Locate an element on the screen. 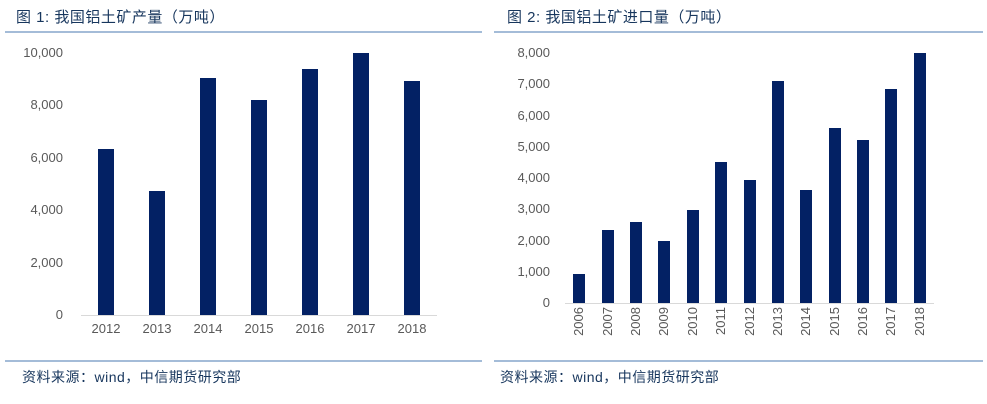  x-tick-label: 2008 is located at coordinates (635, 321).